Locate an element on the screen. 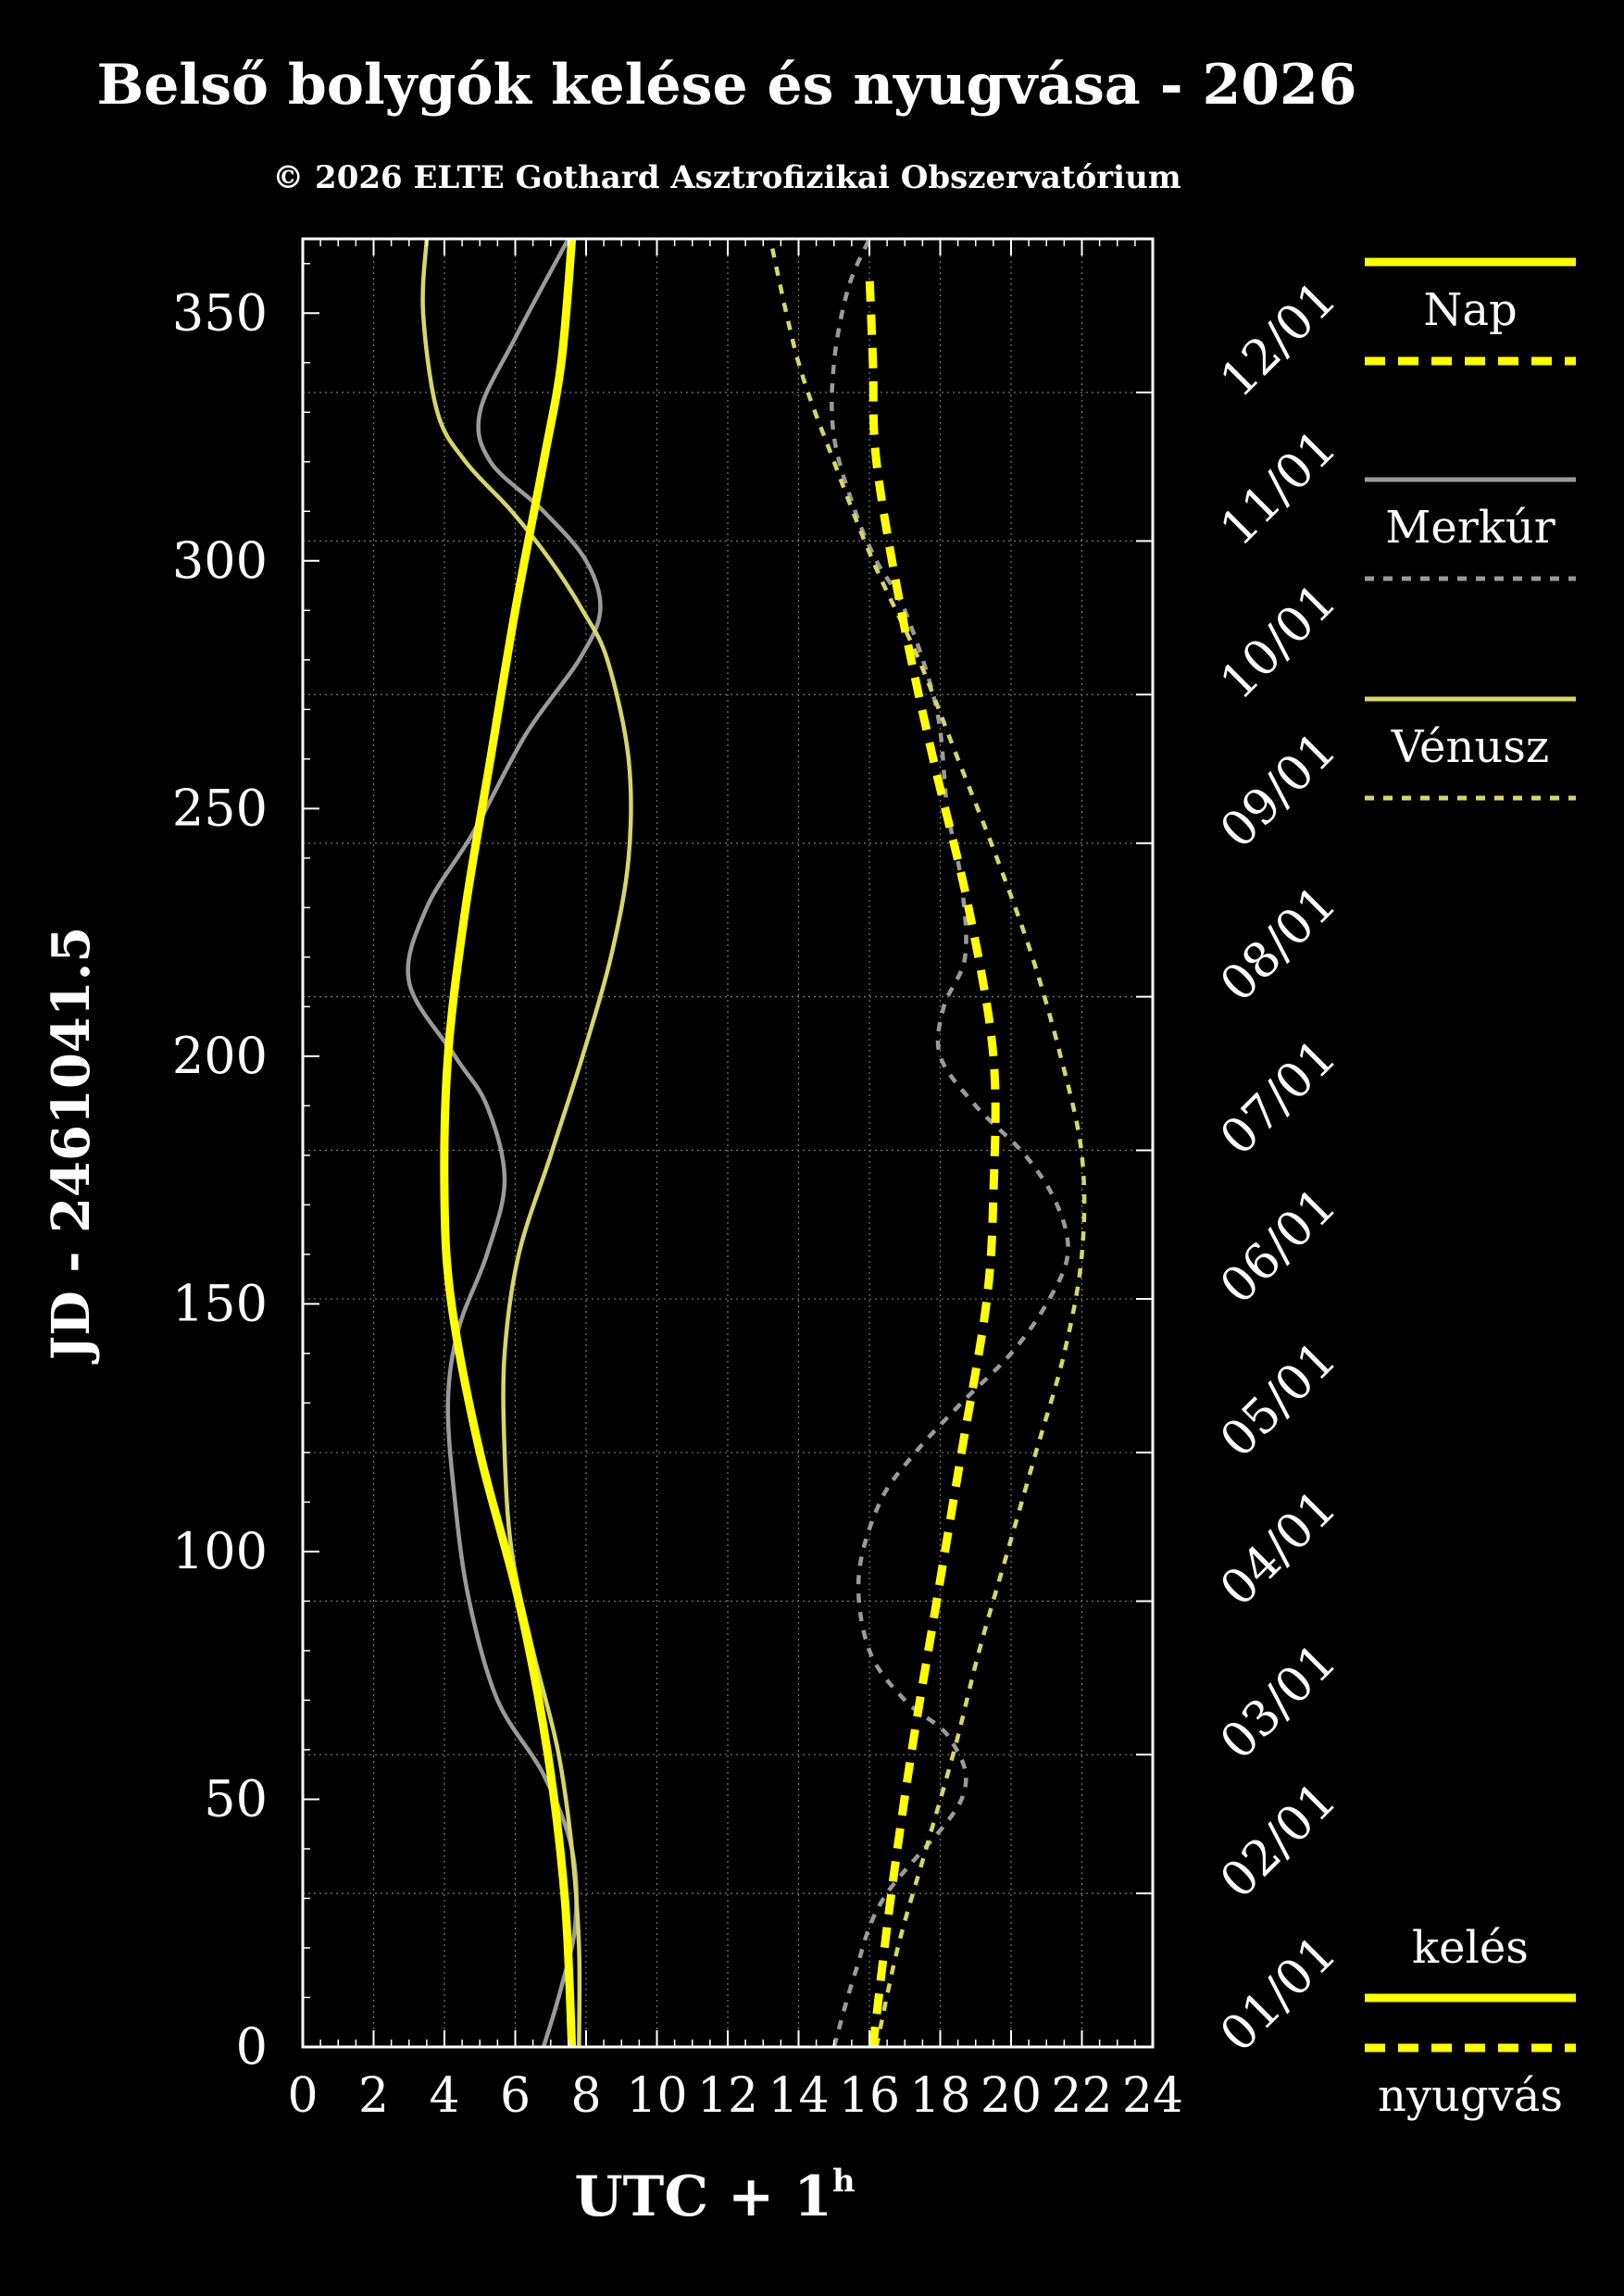  series-nap-rise is located at coordinates (508, 1143).